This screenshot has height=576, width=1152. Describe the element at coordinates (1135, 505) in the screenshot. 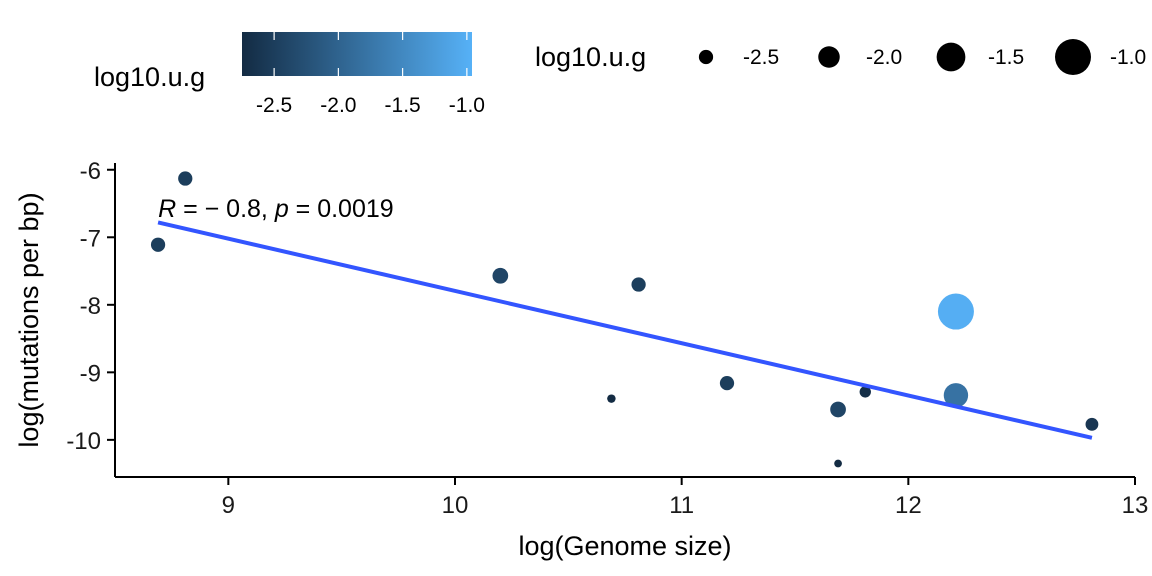

I see `x-tick-label: 13` at that location.